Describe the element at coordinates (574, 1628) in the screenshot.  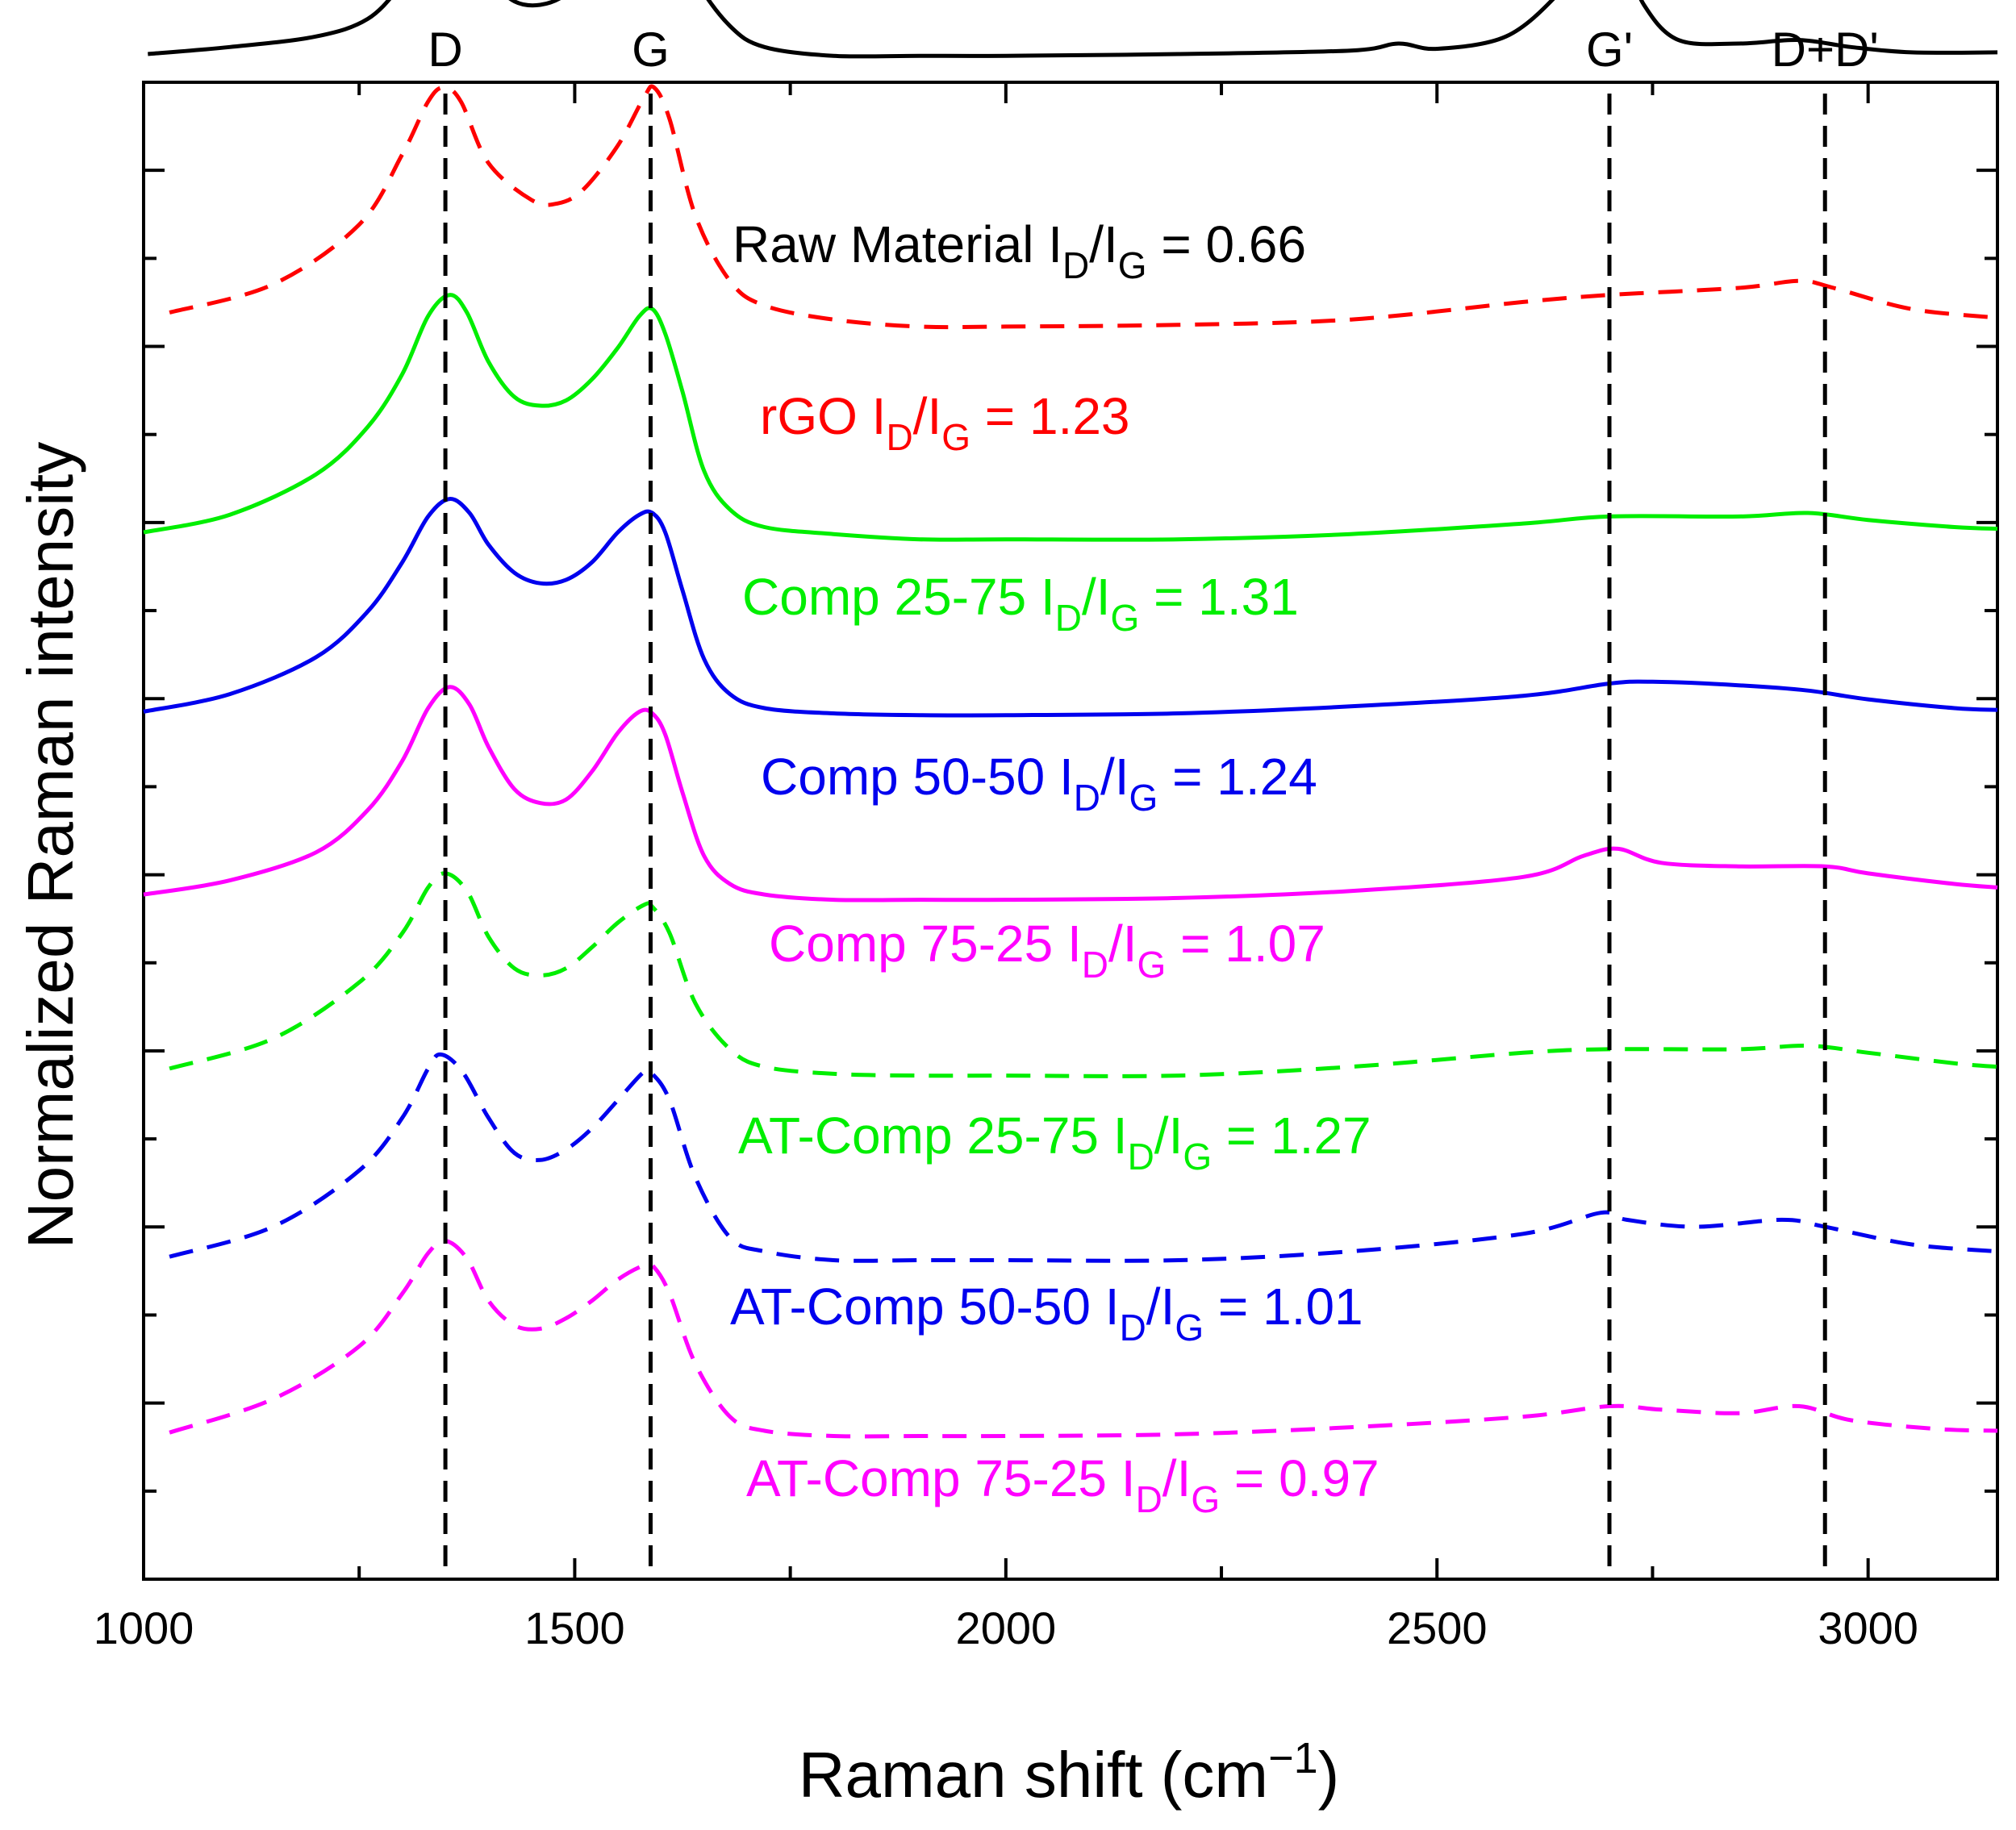
I see `x-tick-label: 1500` at that location.